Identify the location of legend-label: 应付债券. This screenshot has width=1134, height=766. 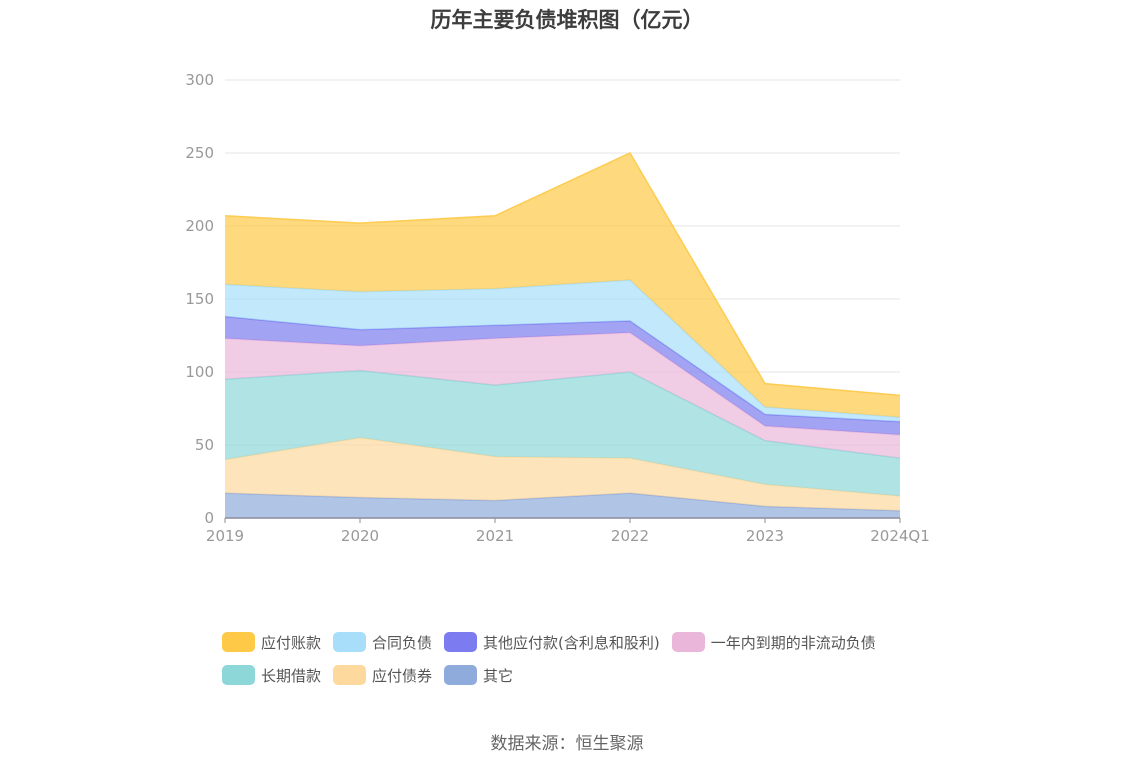
(402, 675).